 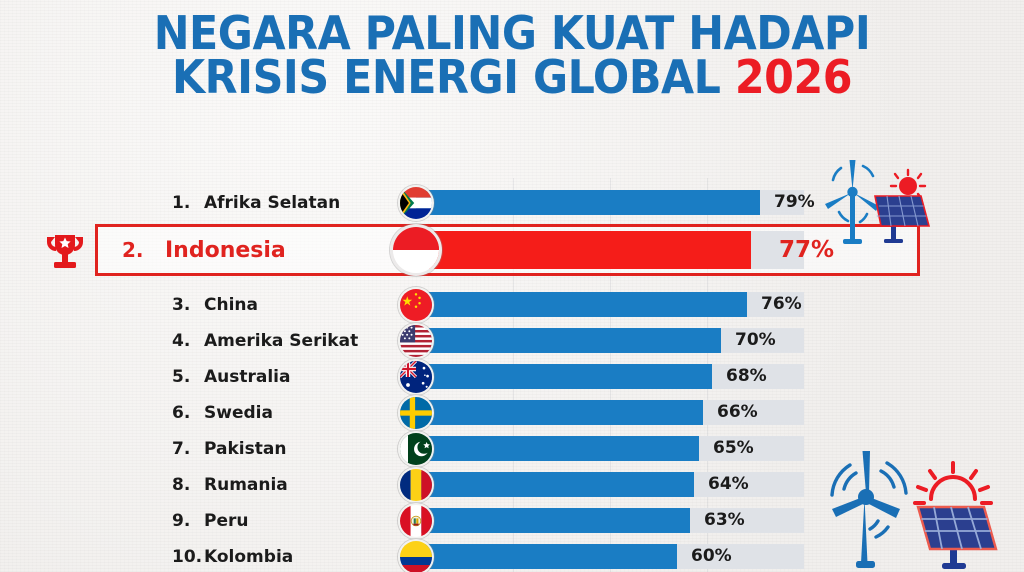 What do you see at coordinates (181, 484) in the screenshot?
I see `rank-number: 8.` at bounding box center [181, 484].